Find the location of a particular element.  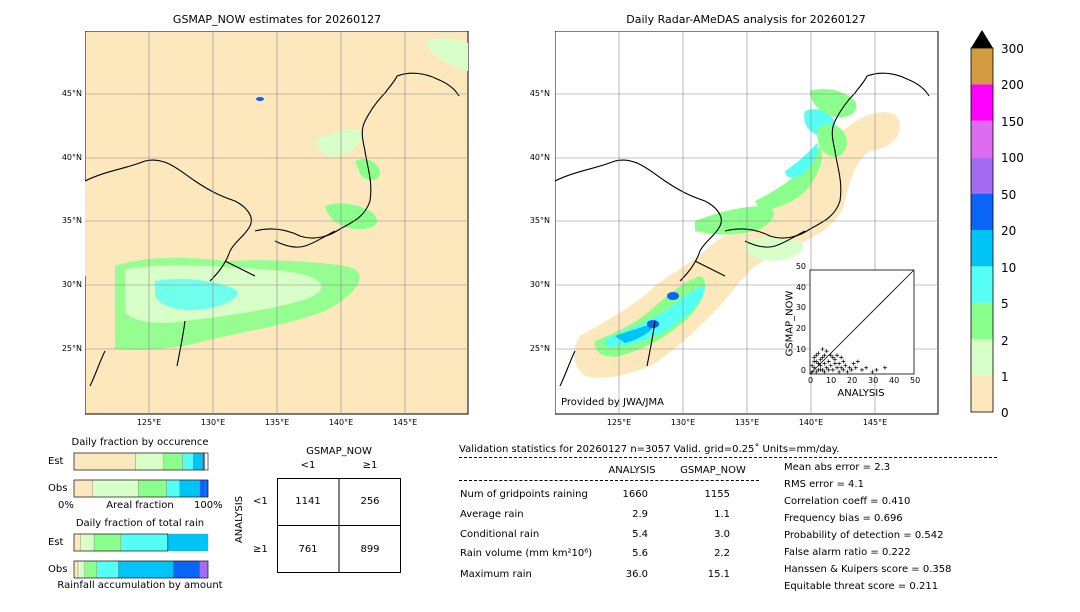

occurrence-bar-outline is located at coordinates (141, 488).